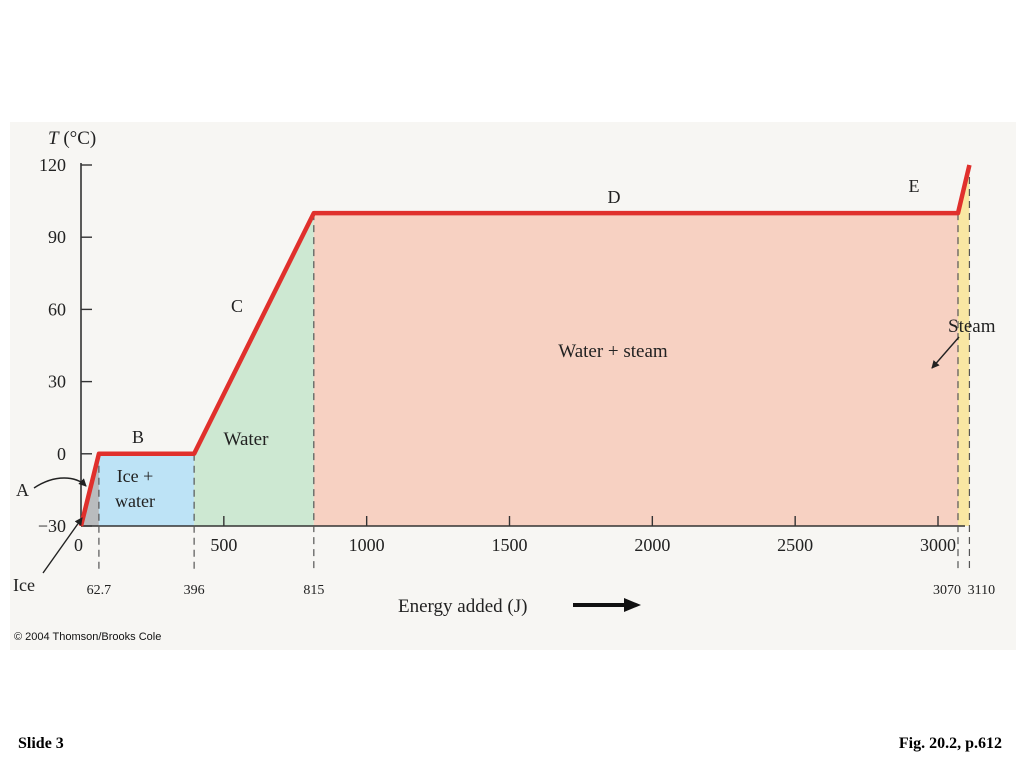 Image resolution: width=1024 pixels, height=768 pixels. Describe the element at coordinates (950, 743) in the screenshot. I see `figure-reference: Fig. 20.2, p.612` at that location.